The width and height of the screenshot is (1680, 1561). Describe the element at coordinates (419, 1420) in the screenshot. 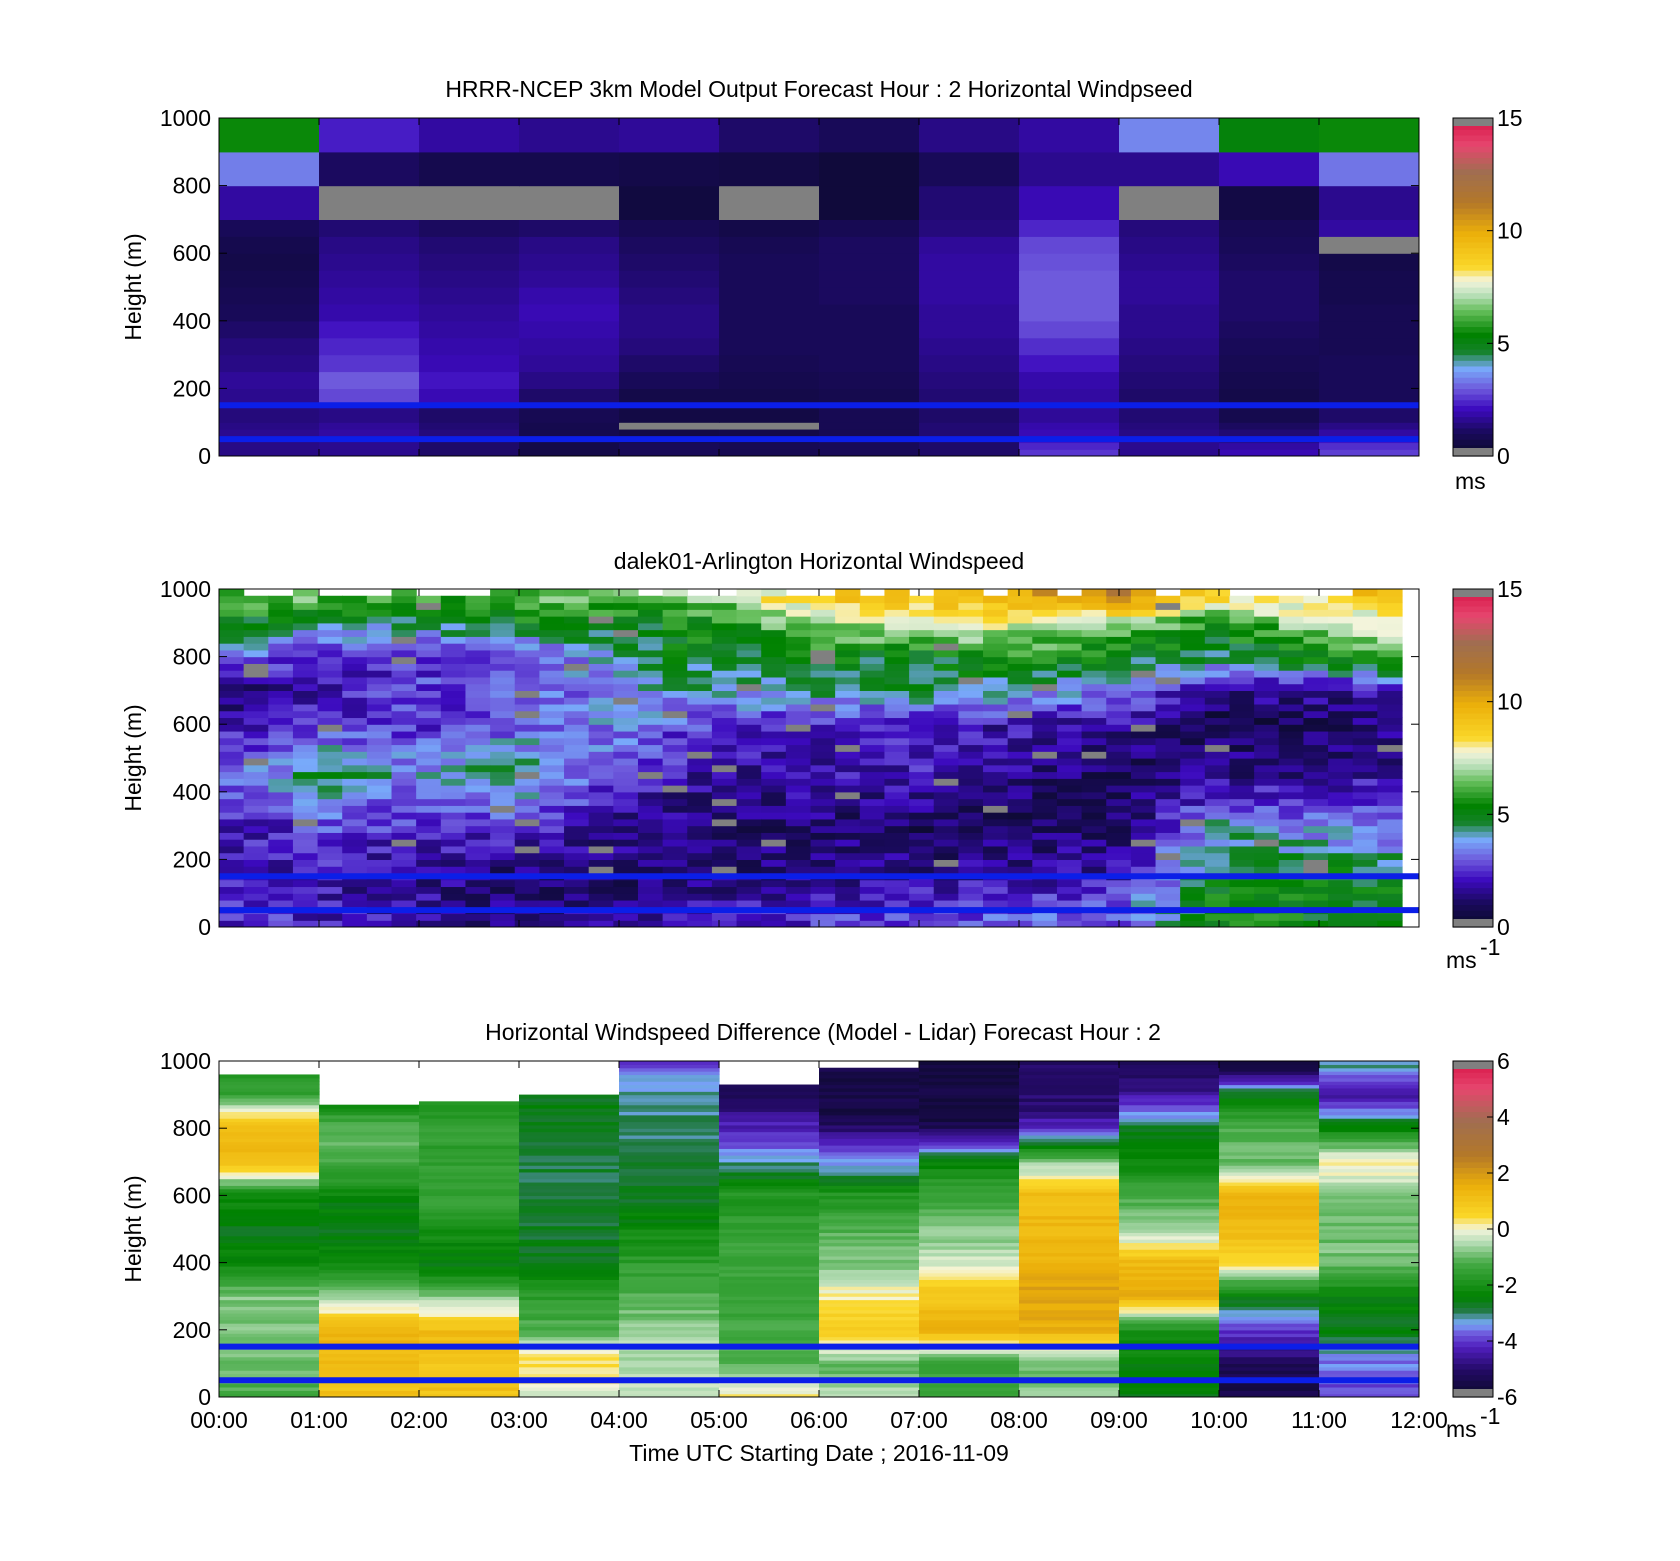

I see `x-tick-label: 02:00` at that location.